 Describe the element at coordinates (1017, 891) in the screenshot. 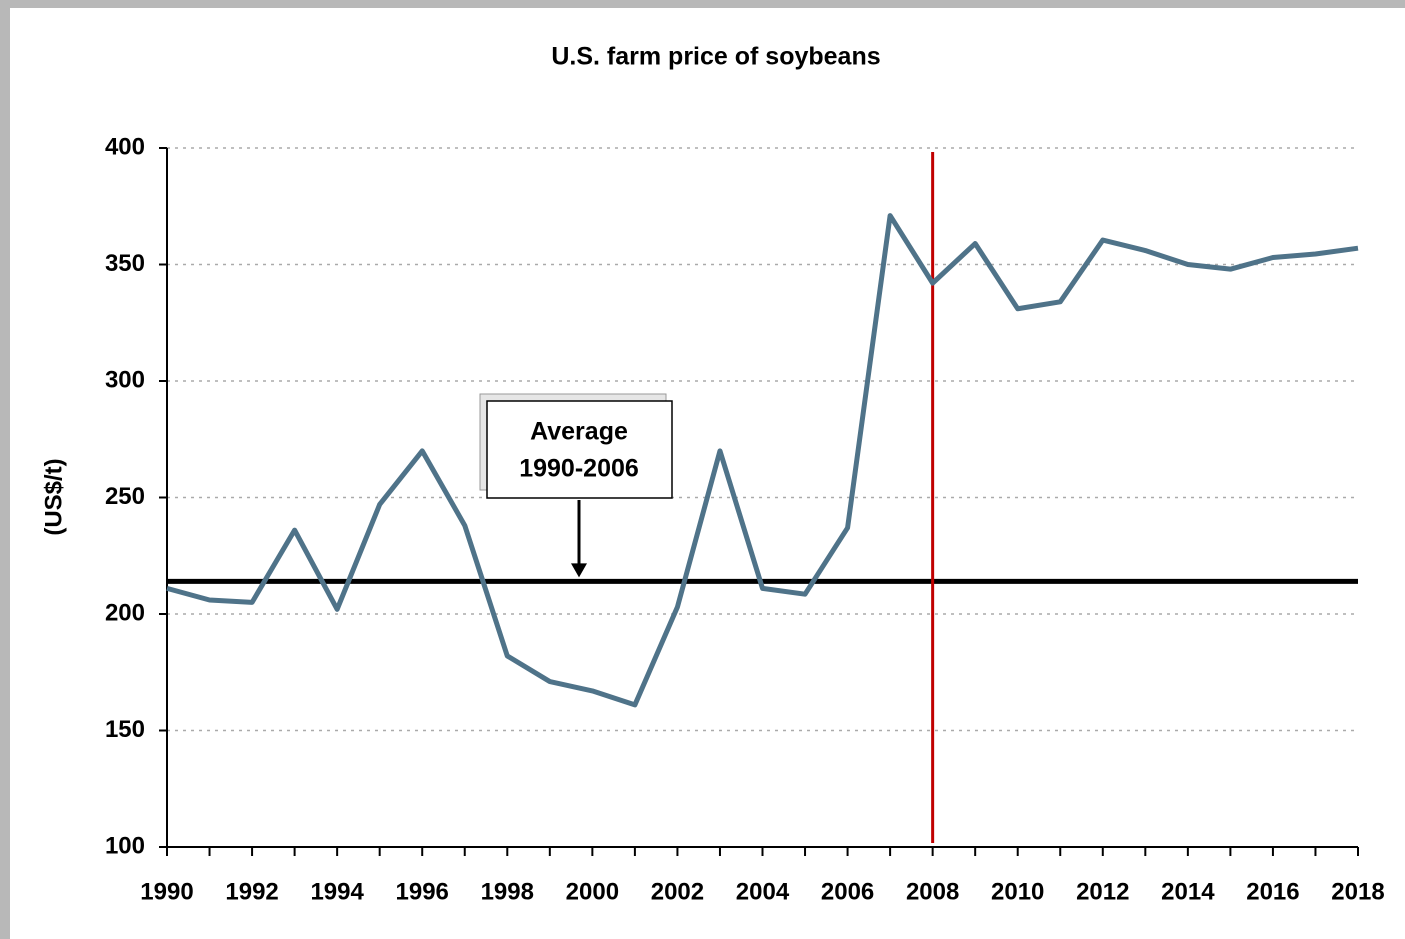

I see `x-tick-label: 2010` at that location.